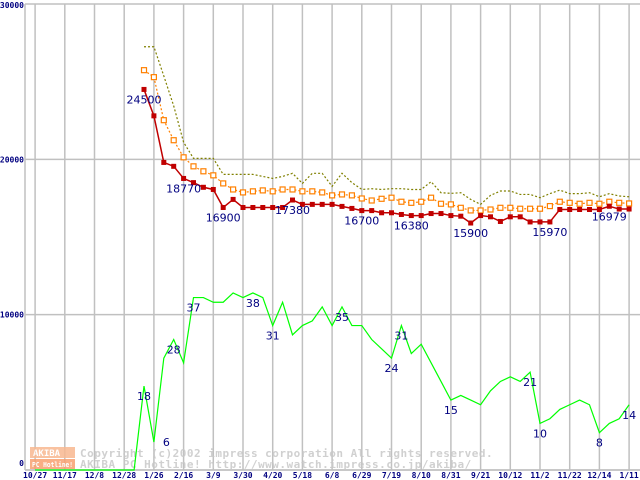 The width and height of the screenshot is (640, 480). I want to click on min_price-data-label: 17380, so click(292, 210).